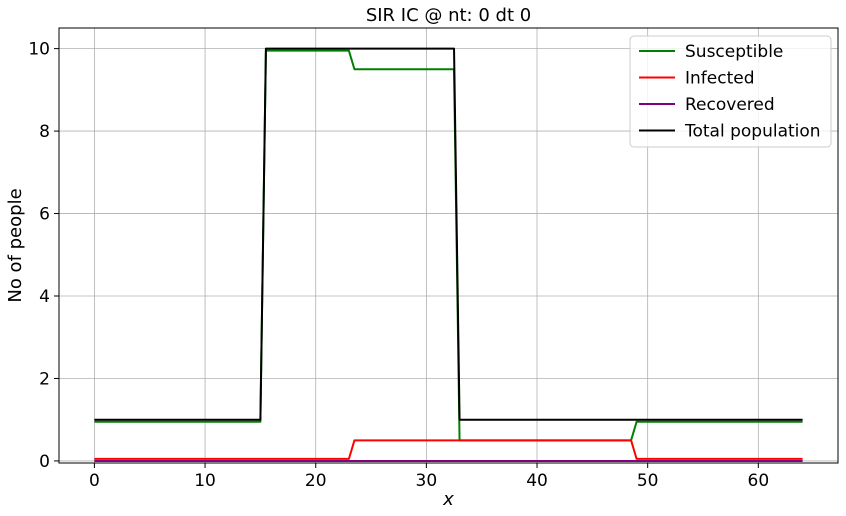  I want to click on x-tick-label: 10, so click(205, 481).